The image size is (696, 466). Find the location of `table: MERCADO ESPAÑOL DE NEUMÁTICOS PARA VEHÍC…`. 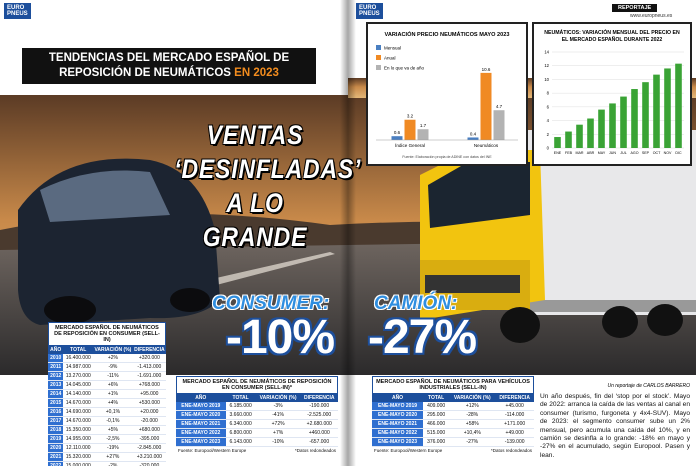

table: MERCADO ESPAÑOL DE NEUMÁTICOS PARA VEHÍC… is located at coordinates (453, 415).